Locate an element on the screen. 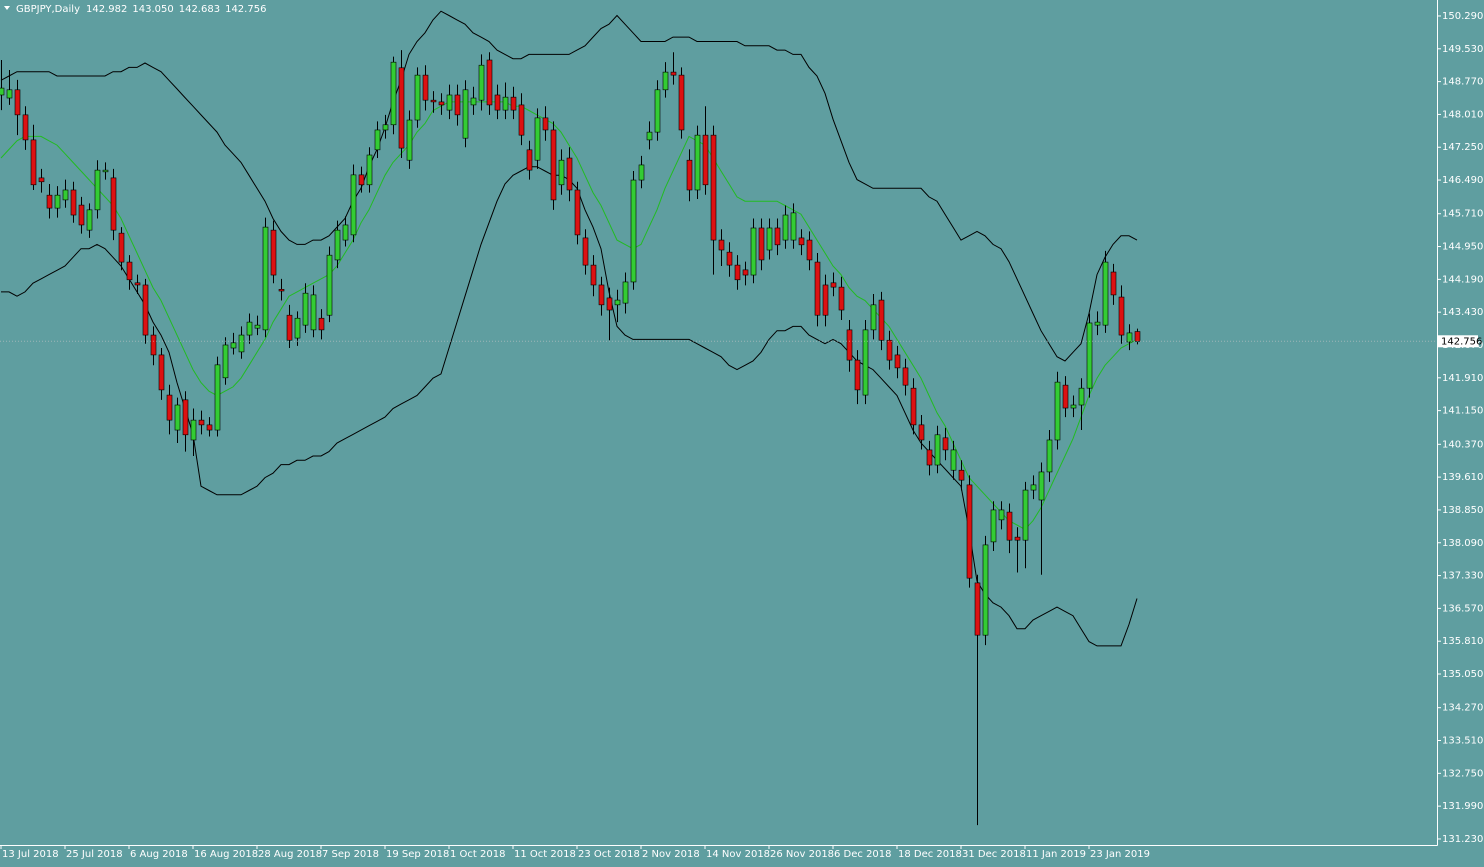  header-ohlc: 142.756 is located at coordinates (245, 9).